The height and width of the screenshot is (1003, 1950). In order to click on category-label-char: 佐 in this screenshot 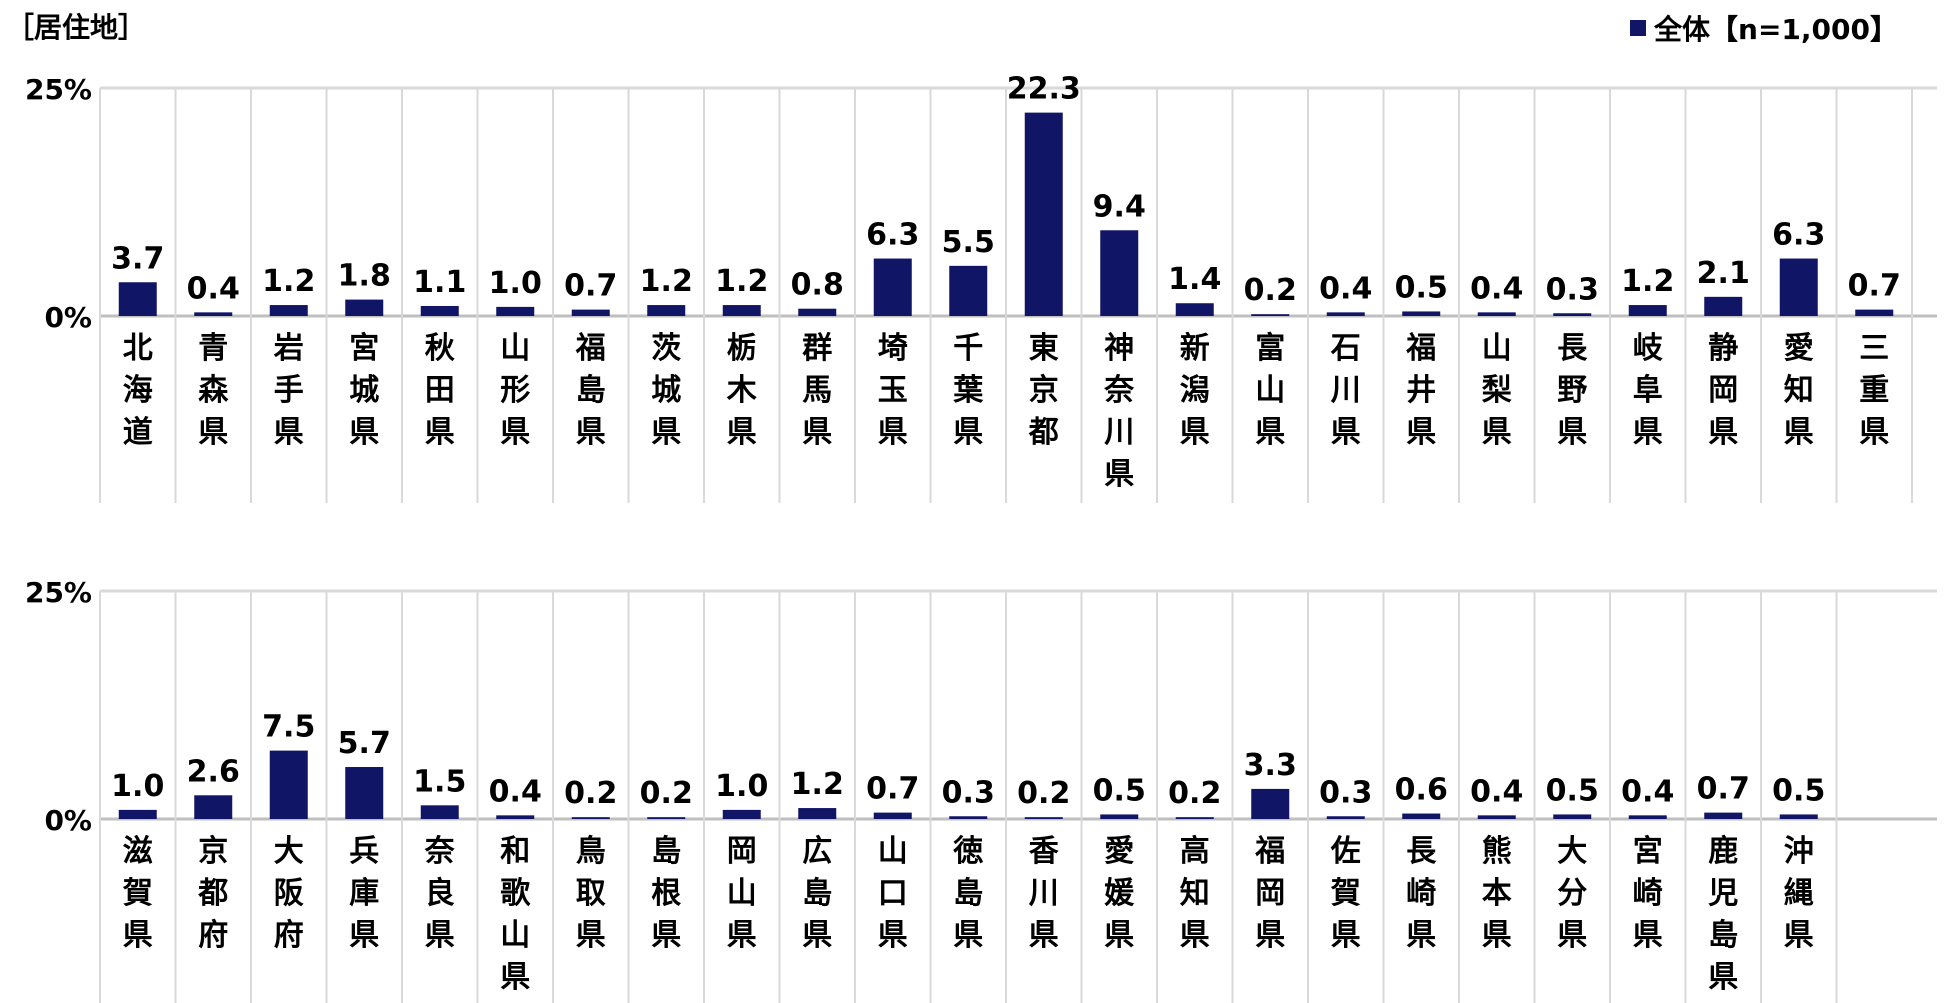, I will do `click(1345, 851)`.